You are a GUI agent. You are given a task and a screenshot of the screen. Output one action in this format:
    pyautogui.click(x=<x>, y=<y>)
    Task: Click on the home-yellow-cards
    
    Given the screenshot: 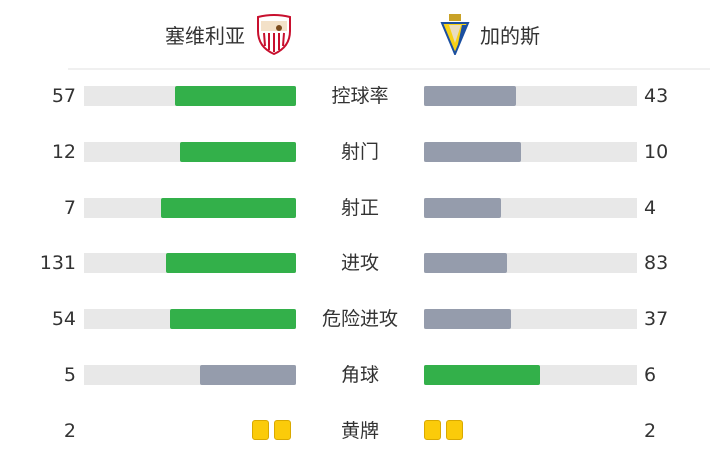 What is the action you would take?
    pyautogui.click(x=271, y=430)
    